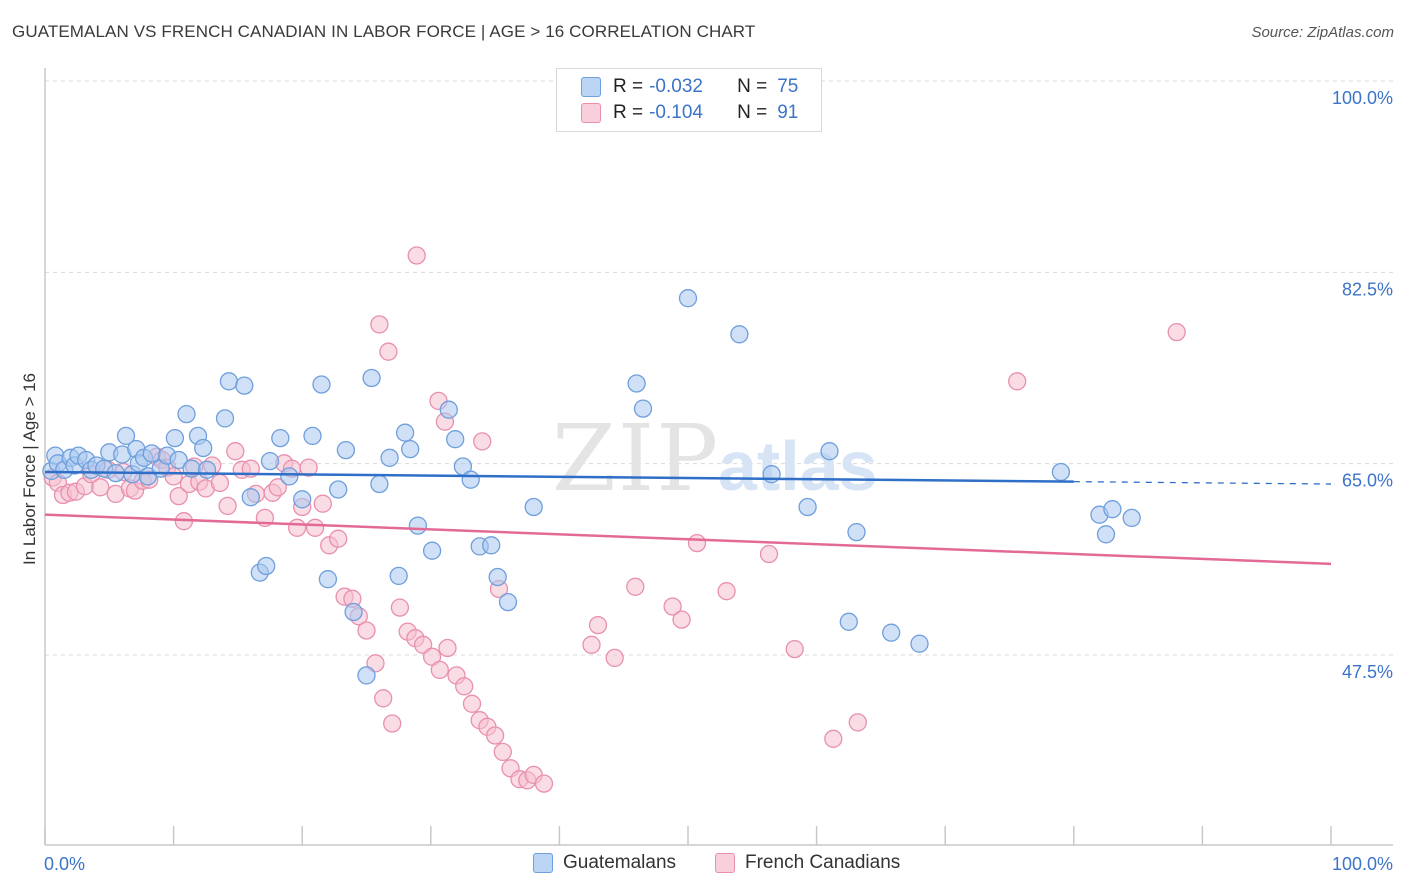  What do you see at coordinates (64, 864) in the screenshot?
I see `x-tick-label: 0.0%` at bounding box center [64, 864].